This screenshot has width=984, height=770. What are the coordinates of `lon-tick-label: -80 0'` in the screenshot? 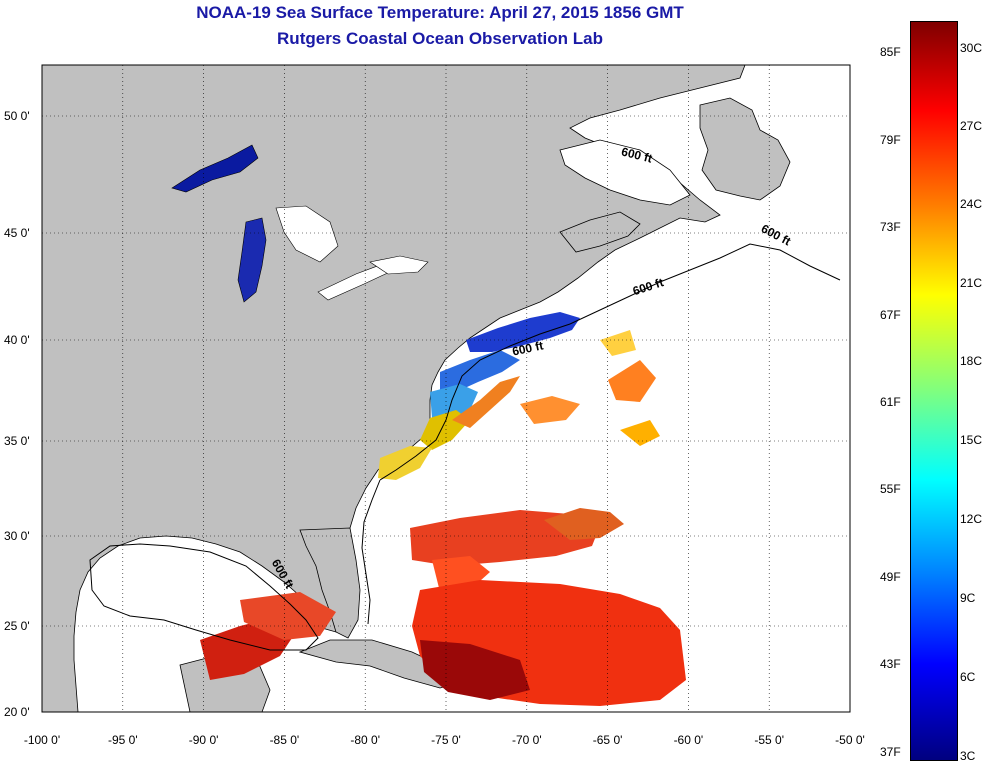 It's located at (365, 740).